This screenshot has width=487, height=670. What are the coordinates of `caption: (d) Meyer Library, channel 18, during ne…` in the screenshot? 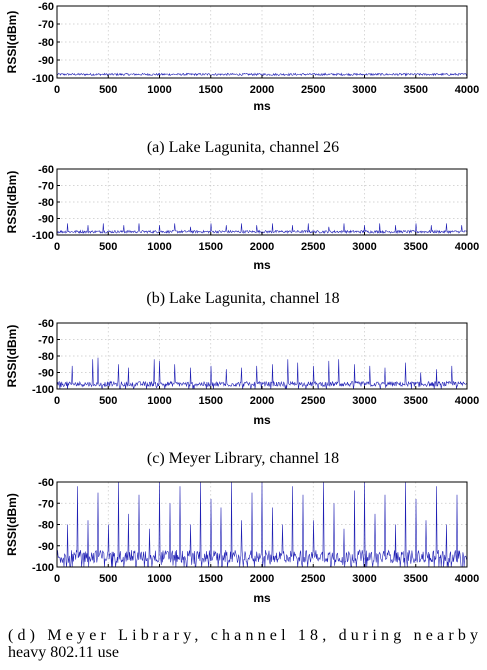 It's located at (243, 644).